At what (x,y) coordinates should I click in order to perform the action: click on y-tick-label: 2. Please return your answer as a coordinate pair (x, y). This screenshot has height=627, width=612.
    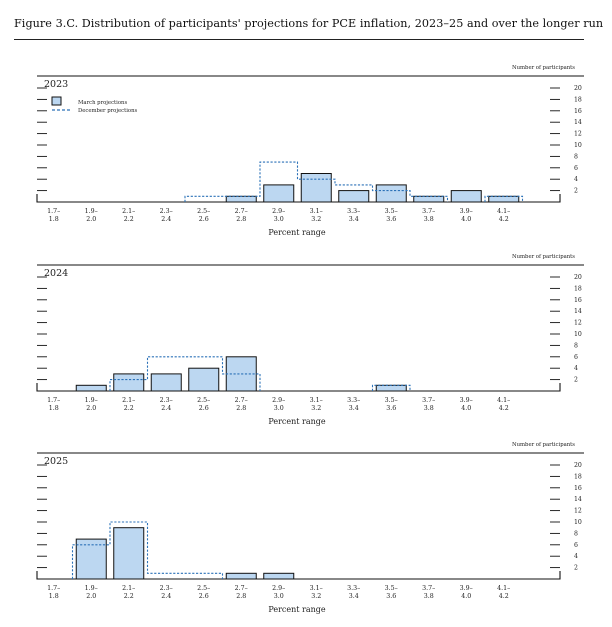
    Looking at the image, I should click on (576, 191).